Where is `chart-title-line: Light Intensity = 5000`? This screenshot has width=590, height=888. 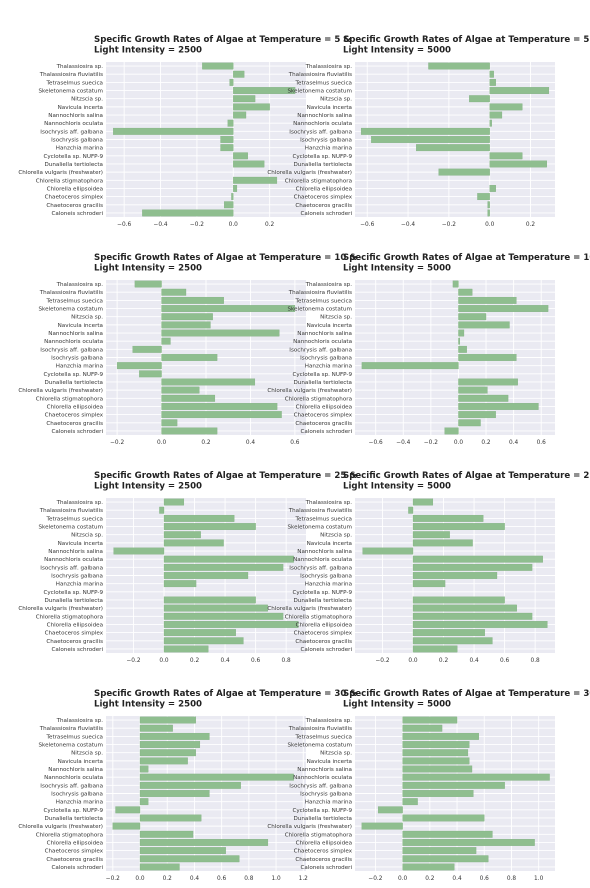
chart-title-line: Light Intensity = 5000 is located at coordinates (397, 51).